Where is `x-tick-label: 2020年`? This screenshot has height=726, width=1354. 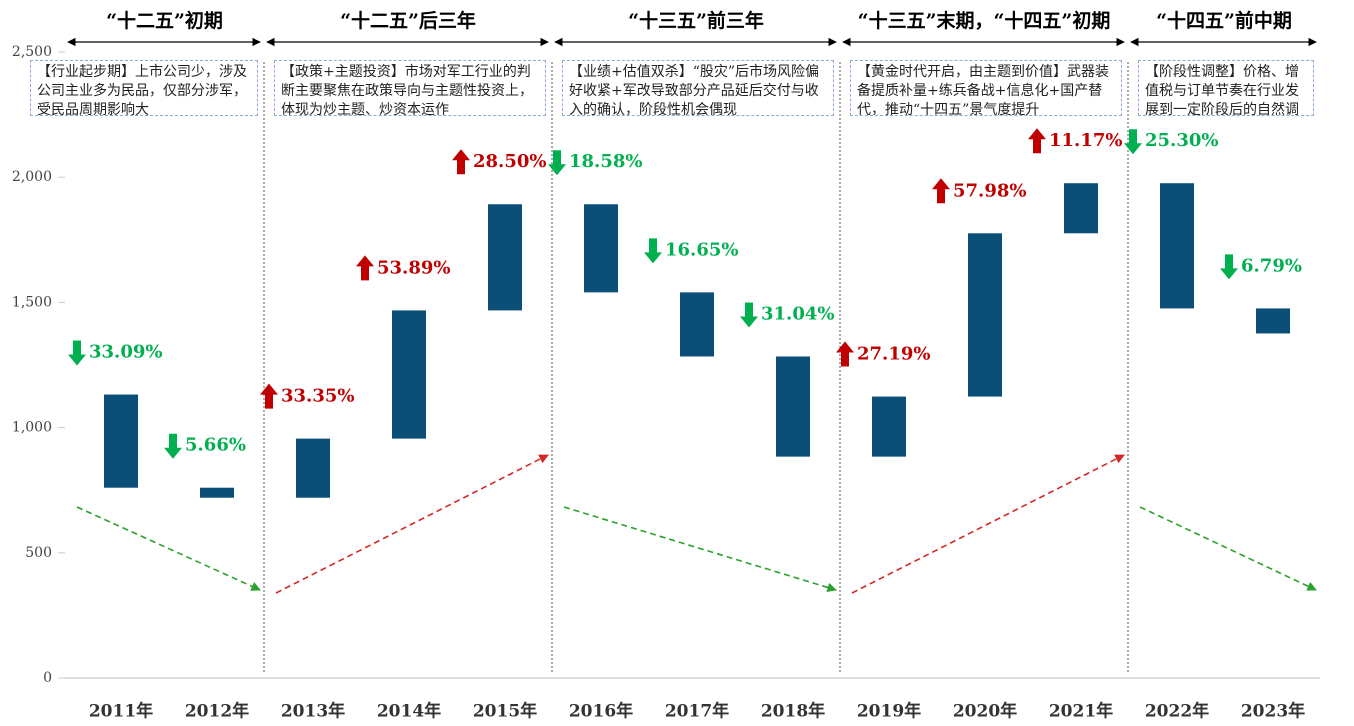 x-tick-label: 2020年 is located at coordinates (985, 711).